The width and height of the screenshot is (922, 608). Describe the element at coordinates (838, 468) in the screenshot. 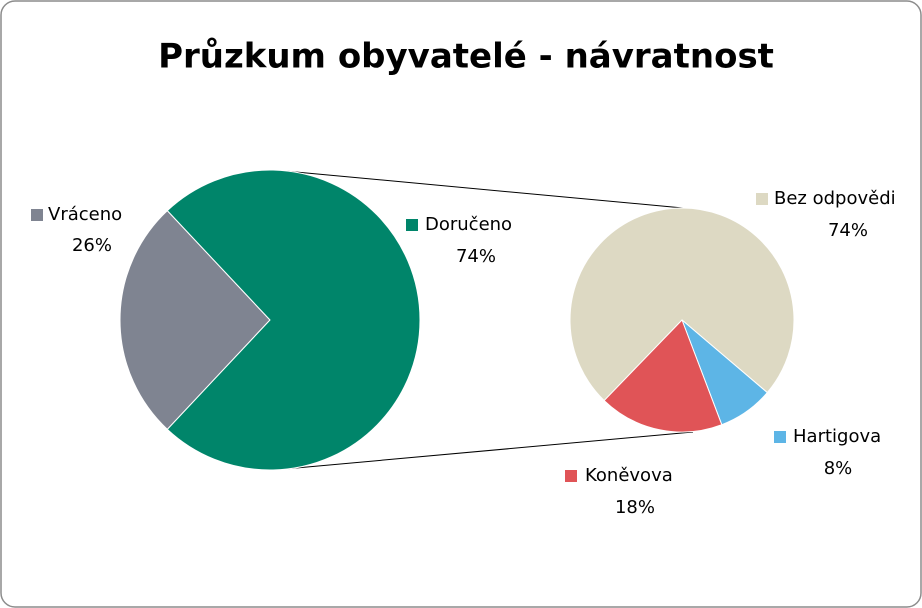

I see `slice-value-label: 8%` at that location.